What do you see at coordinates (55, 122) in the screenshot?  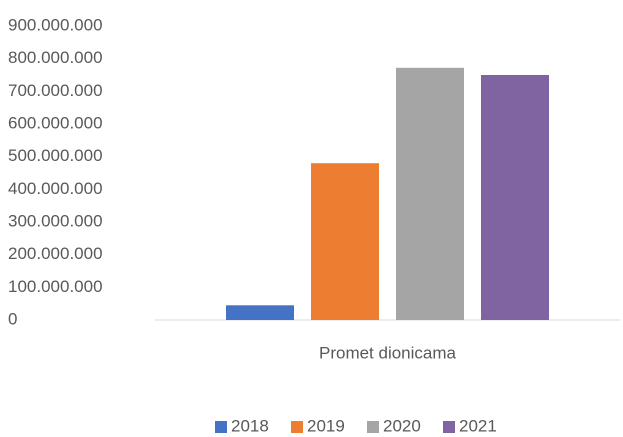 I see `y-tick-label: 600.000.000` at bounding box center [55, 122].